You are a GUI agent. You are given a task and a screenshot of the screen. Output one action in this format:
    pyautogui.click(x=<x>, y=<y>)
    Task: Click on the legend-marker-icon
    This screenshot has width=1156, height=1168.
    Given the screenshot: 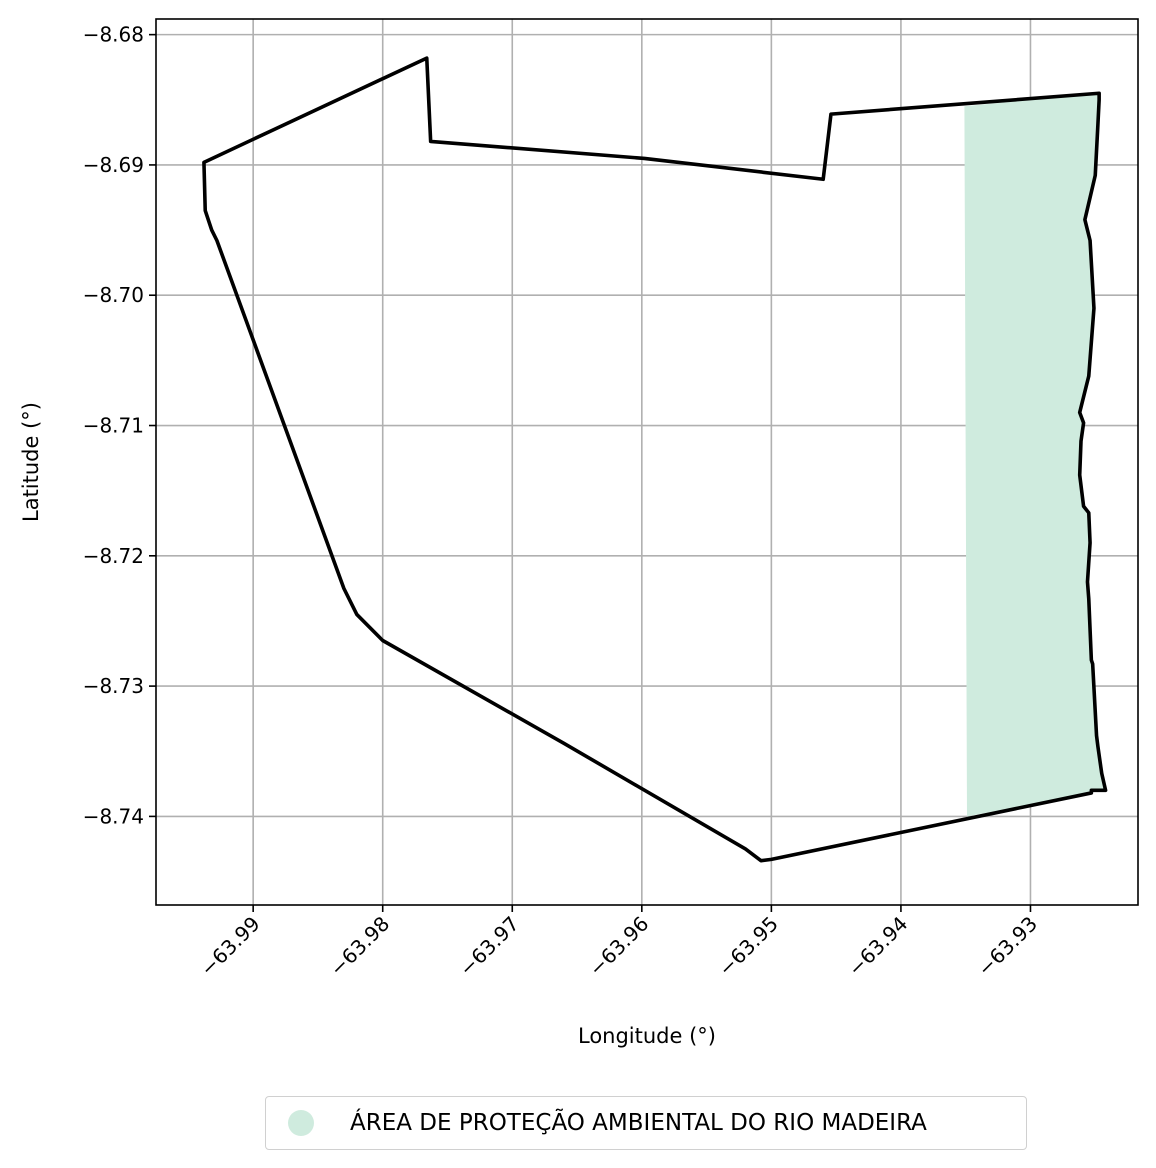 What is the action you would take?
    pyautogui.click(x=301, y=1123)
    